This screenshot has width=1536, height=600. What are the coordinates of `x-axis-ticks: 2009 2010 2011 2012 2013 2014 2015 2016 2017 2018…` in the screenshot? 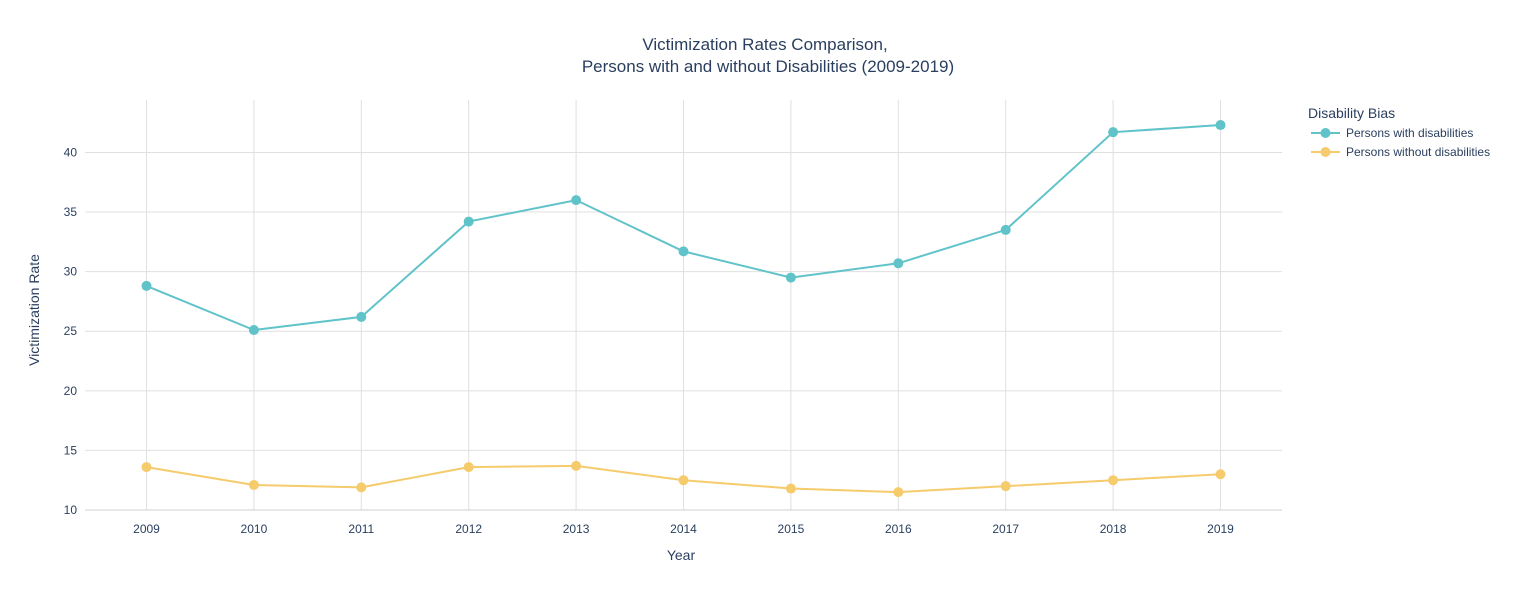 It's located at (683, 529).